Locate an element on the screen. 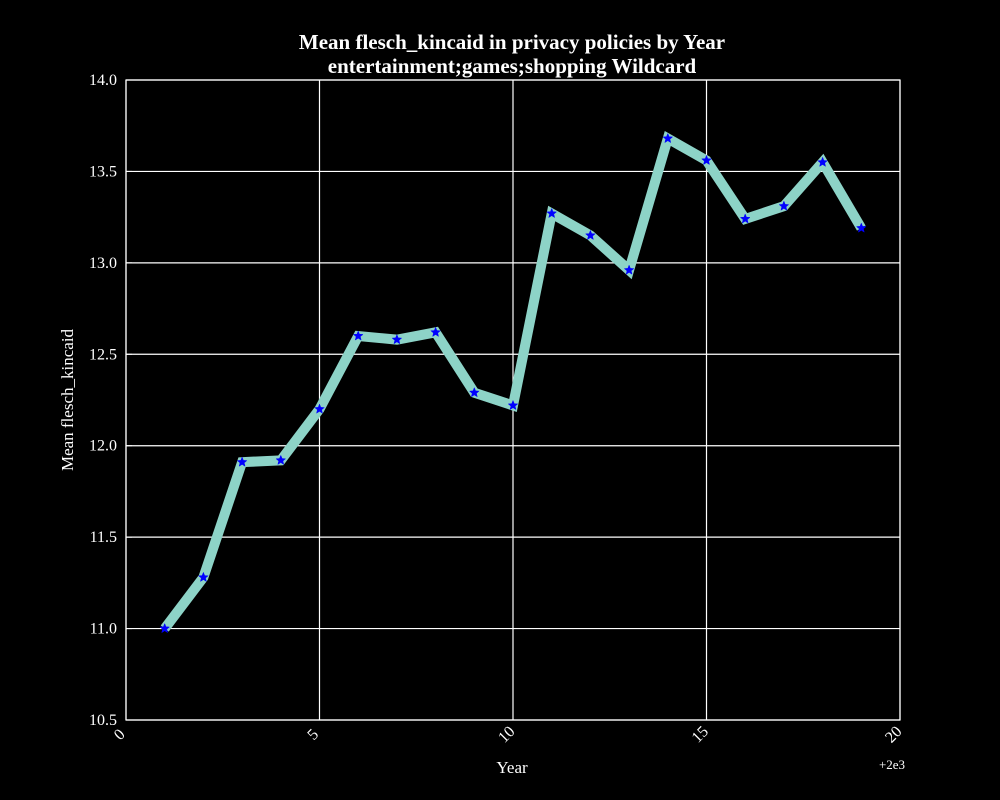  y-tick-label: 10.5 is located at coordinates (103, 720).